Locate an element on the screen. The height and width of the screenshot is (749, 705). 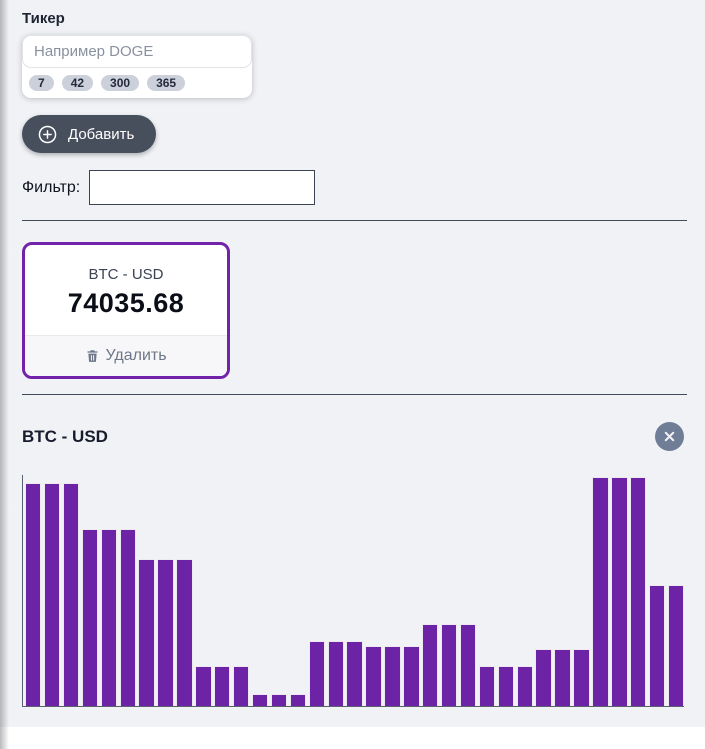
ticker-card-title: BTC - USD is located at coordinates (126, 274).